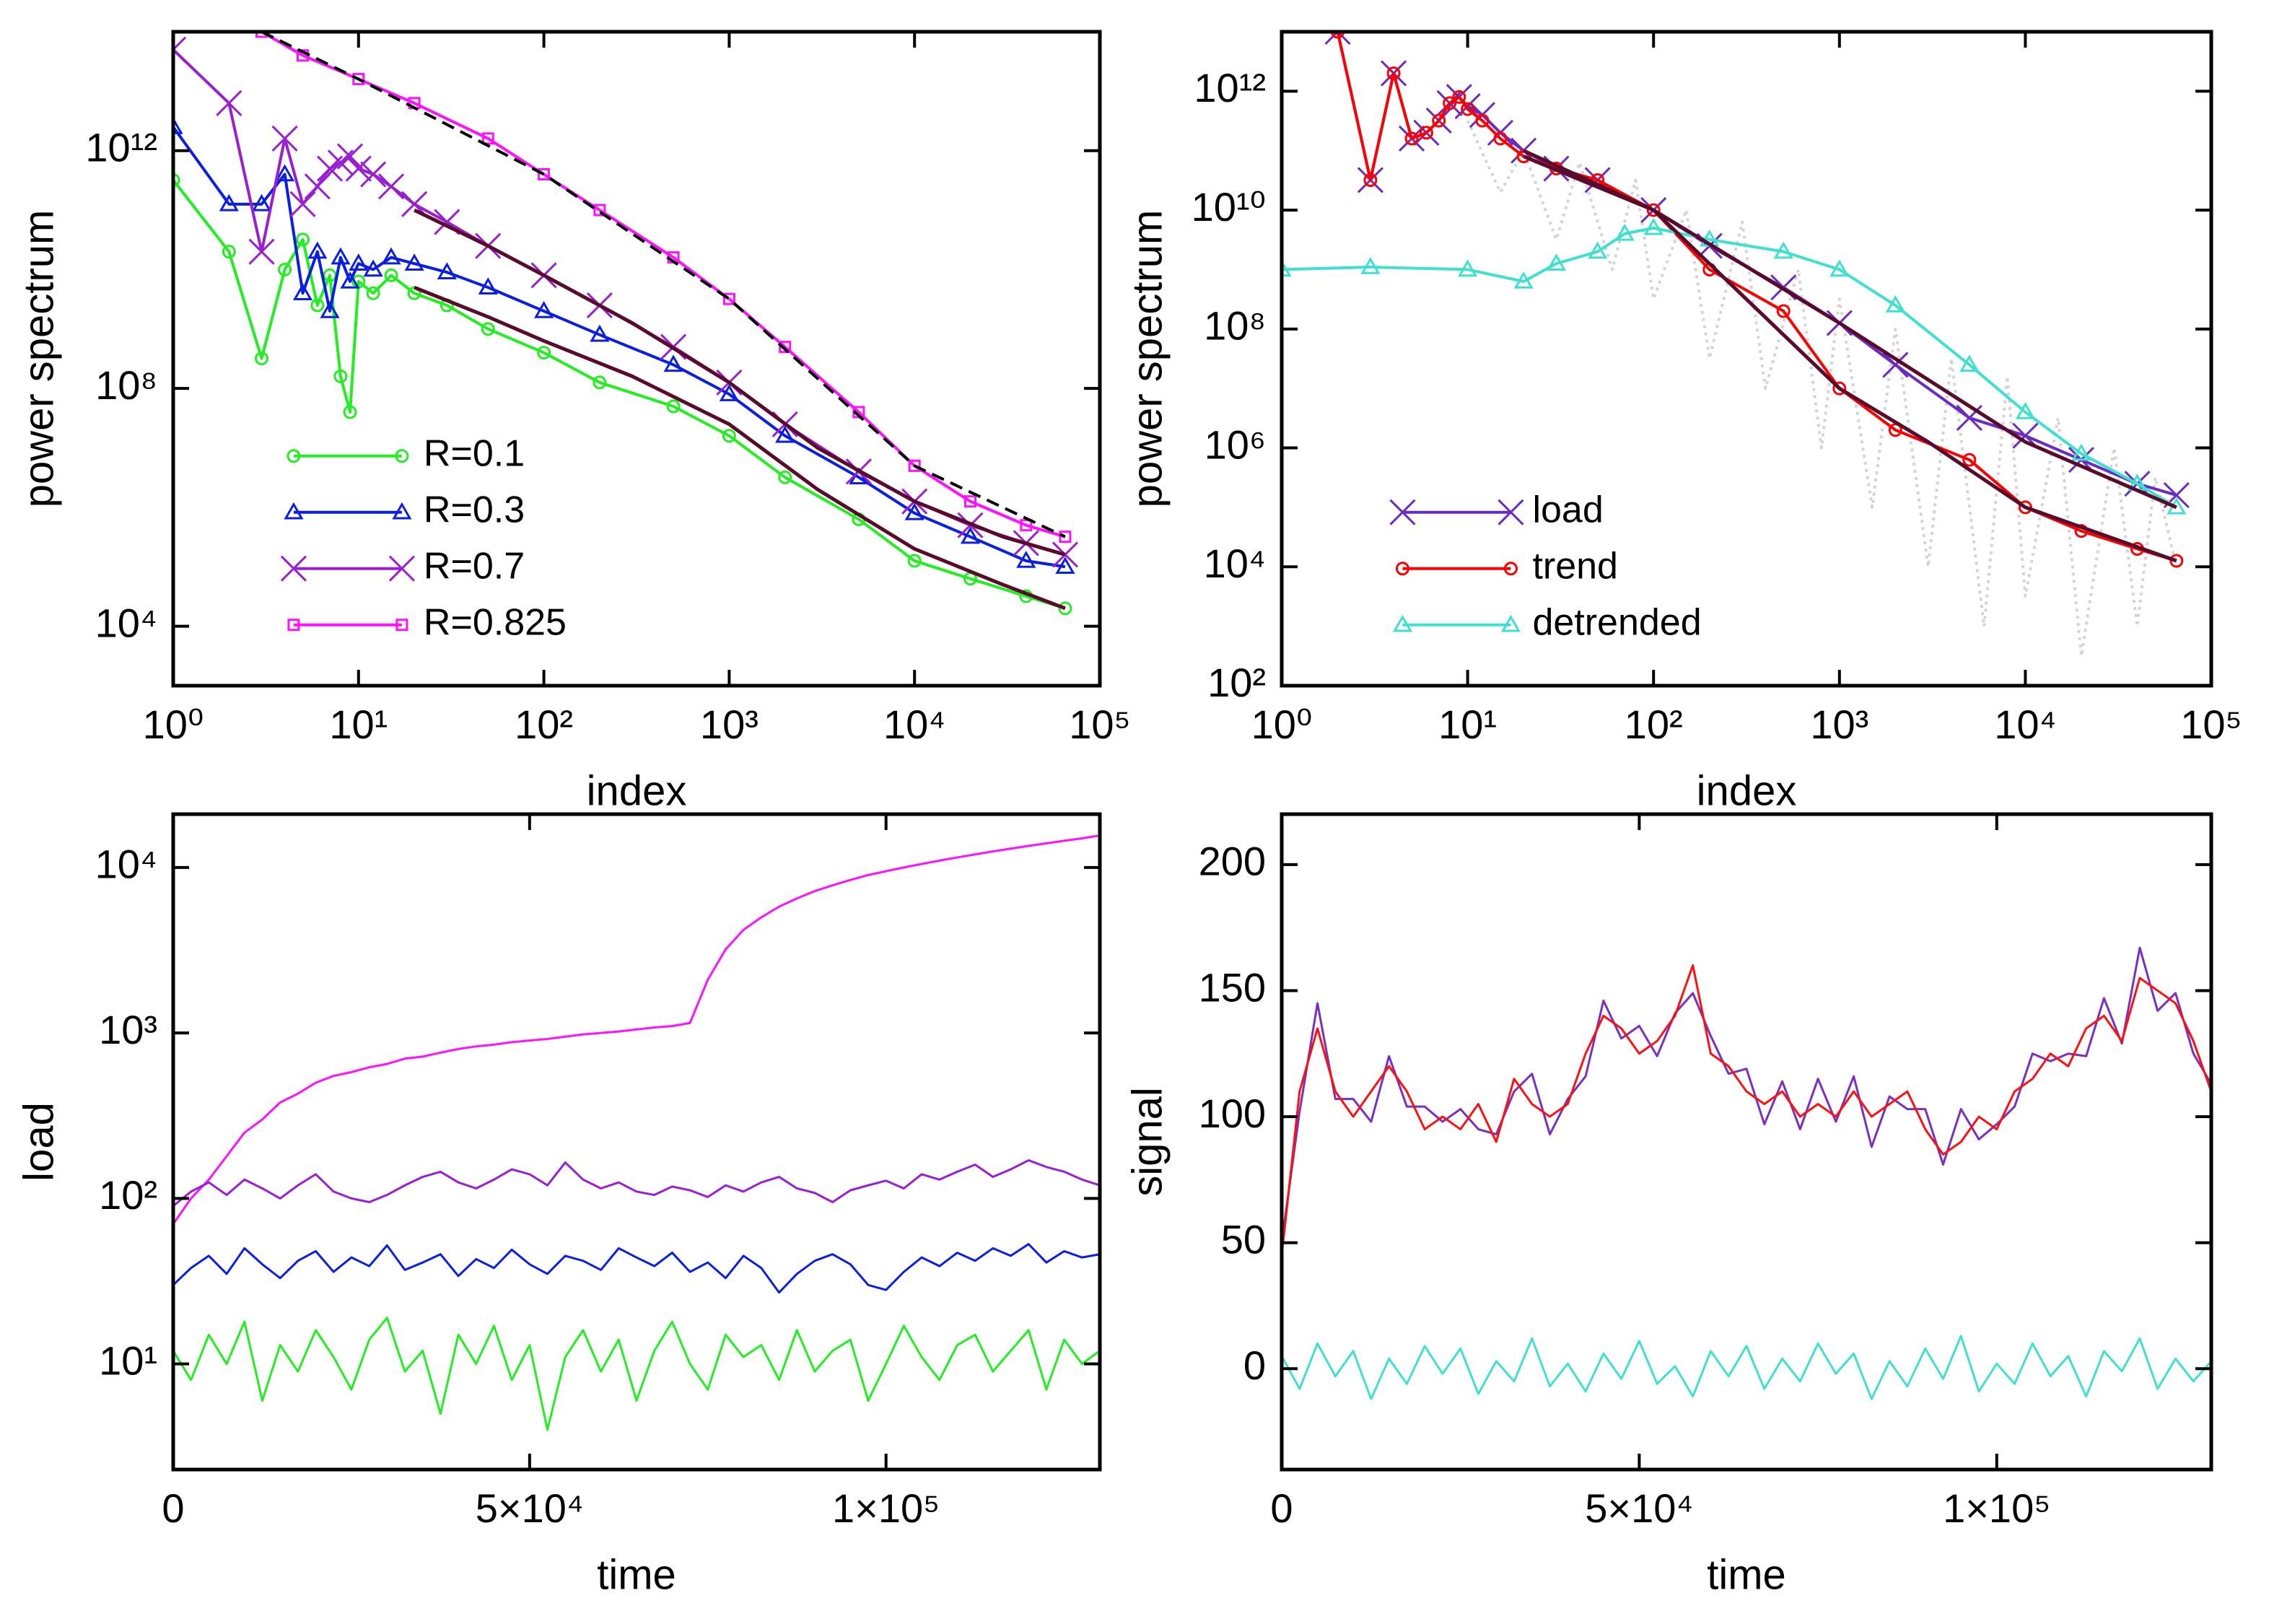 The image size is (2269, 1624). Describe the element at coordinates (1230, 87) in the screenshot. I see `y-tick-label: 10¹²` at that location.